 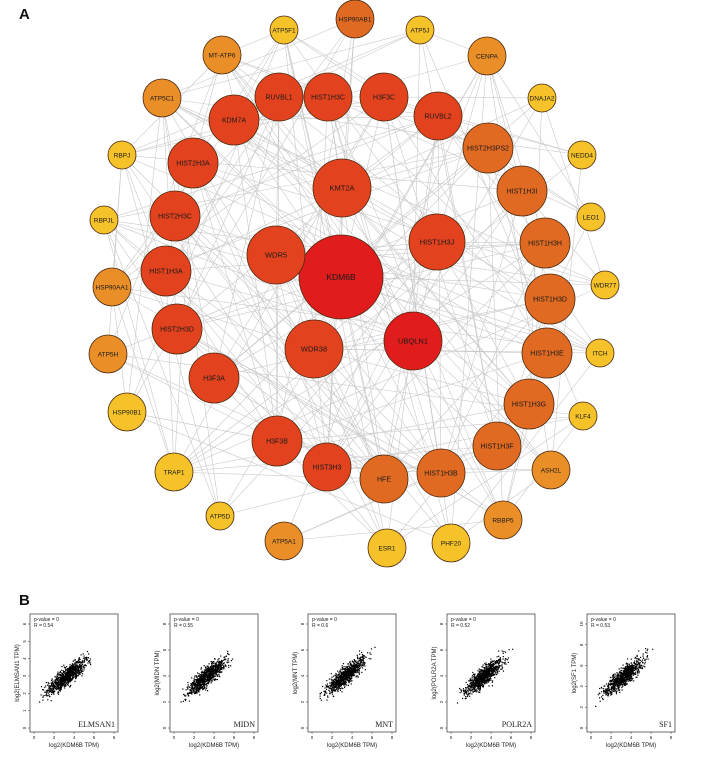 What do you see at coordinates (214, 737) in the screenshot?
I see `x-tick-label: 4` at bounding box center [214, 737].